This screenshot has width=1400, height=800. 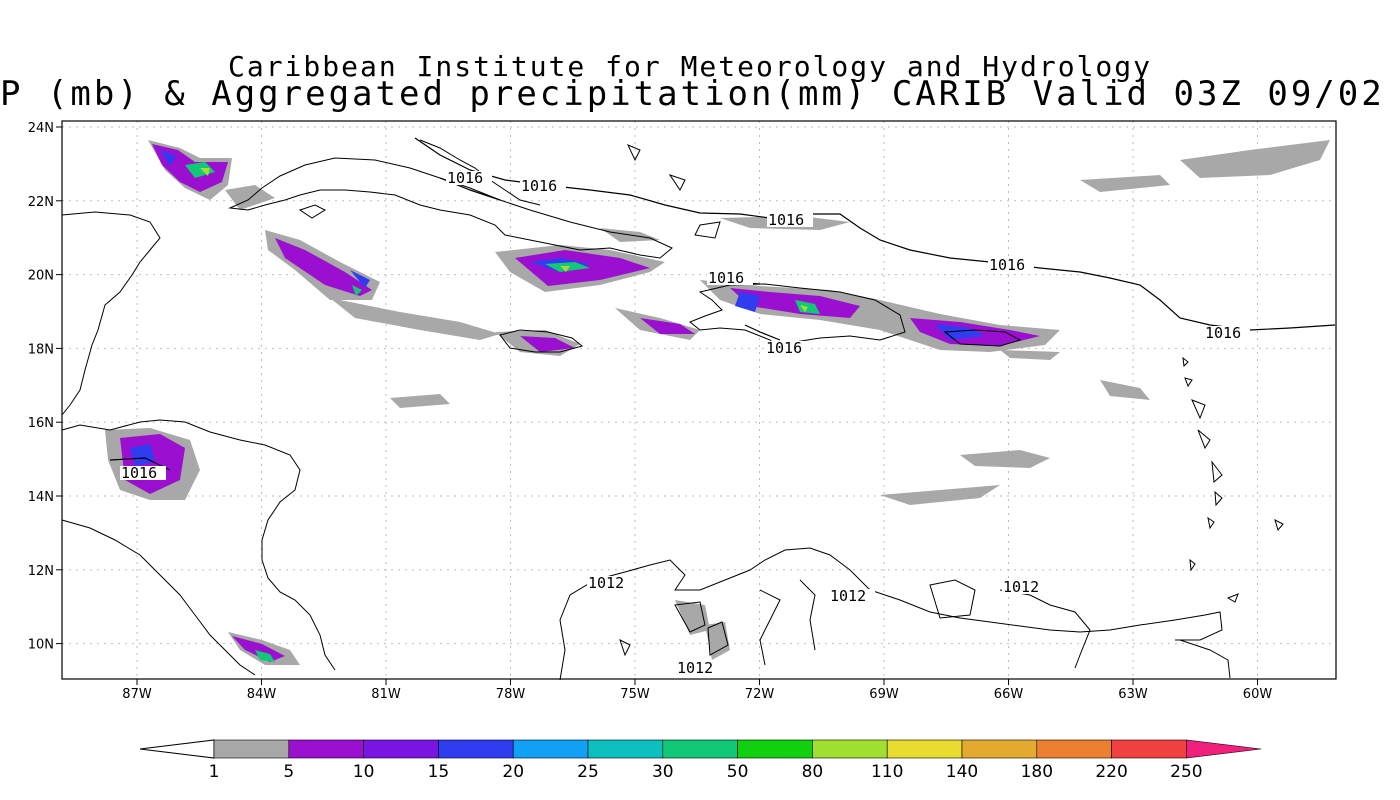 I want to click on lon-tick-label: 78W, so click(x=511, y=694).